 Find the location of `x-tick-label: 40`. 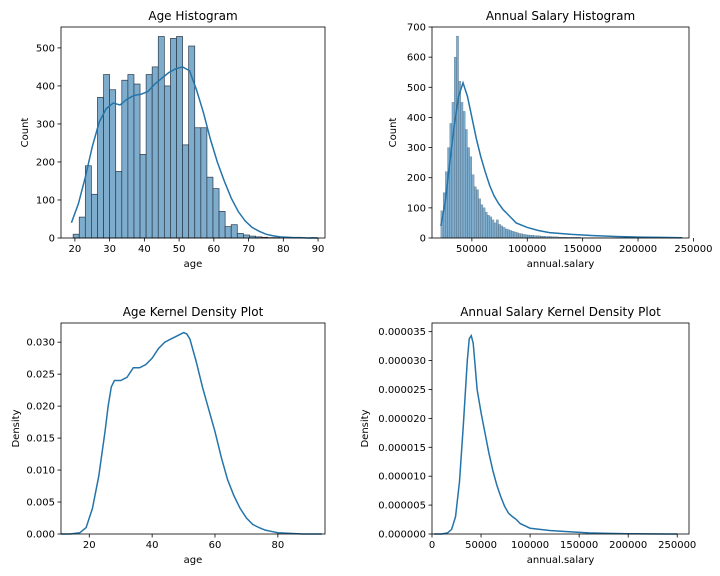

x-tick-label: 40 is located at coordinates (144, 249).